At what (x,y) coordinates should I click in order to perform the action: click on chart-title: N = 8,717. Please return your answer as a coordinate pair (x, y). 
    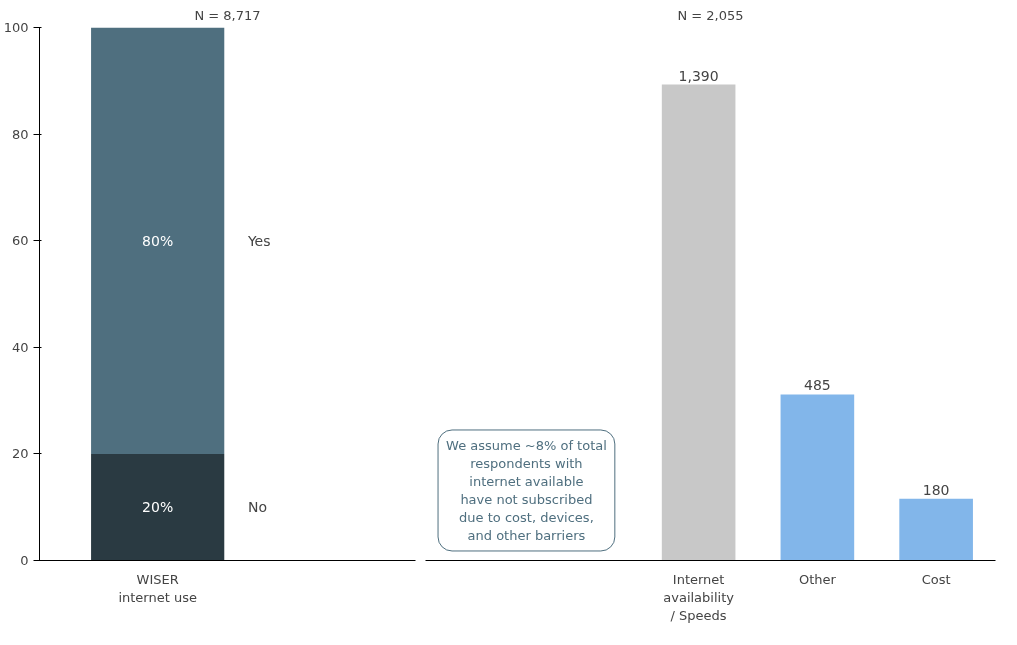
    Looking at the image, I should click on (227, 15).